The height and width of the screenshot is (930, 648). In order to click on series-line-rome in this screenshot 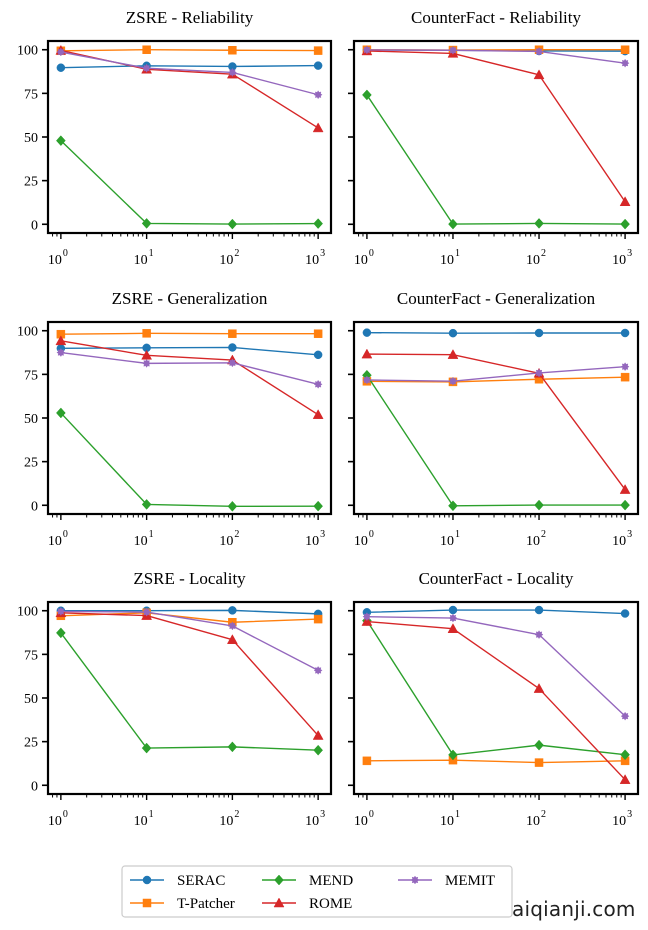, I will do `click(189, 674)`.